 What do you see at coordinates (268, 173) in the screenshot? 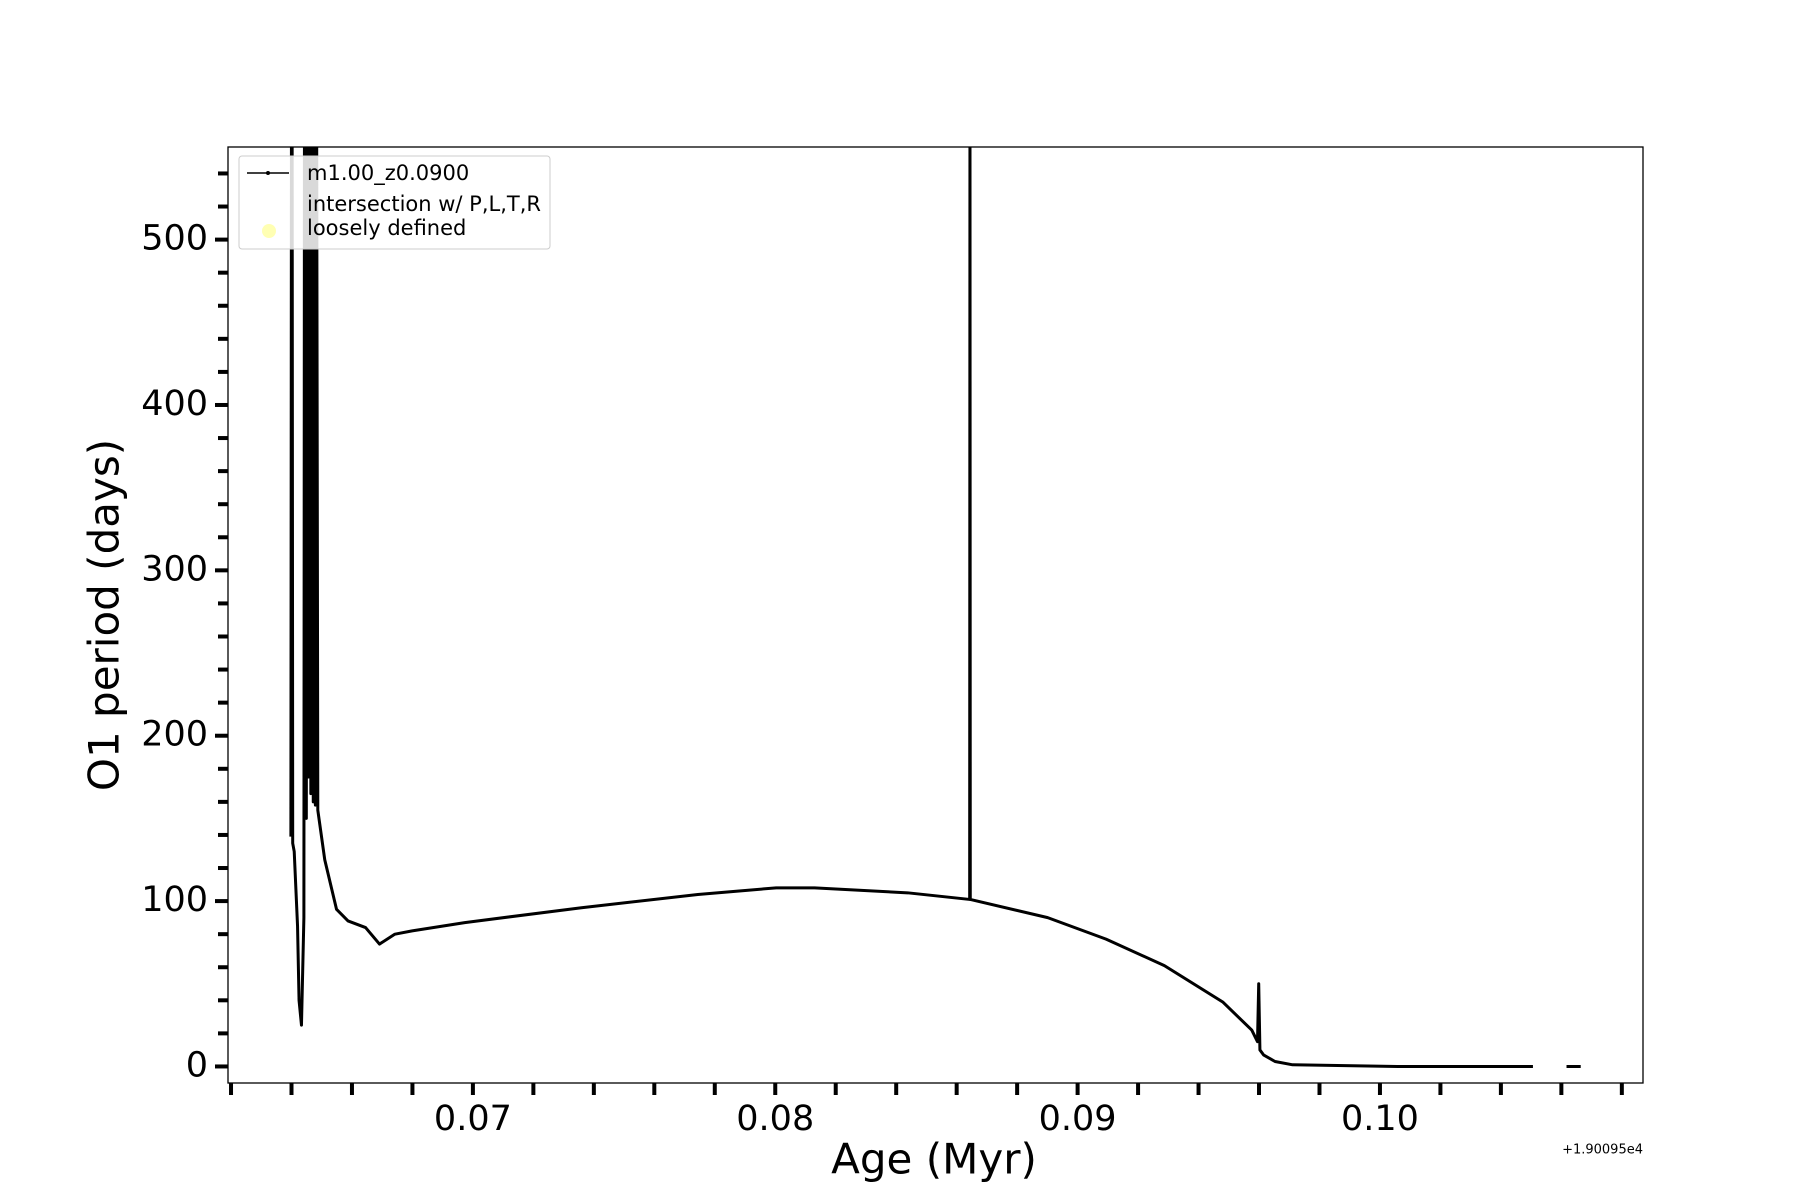
I see `legend-dot` at bounding box center [268, 173].